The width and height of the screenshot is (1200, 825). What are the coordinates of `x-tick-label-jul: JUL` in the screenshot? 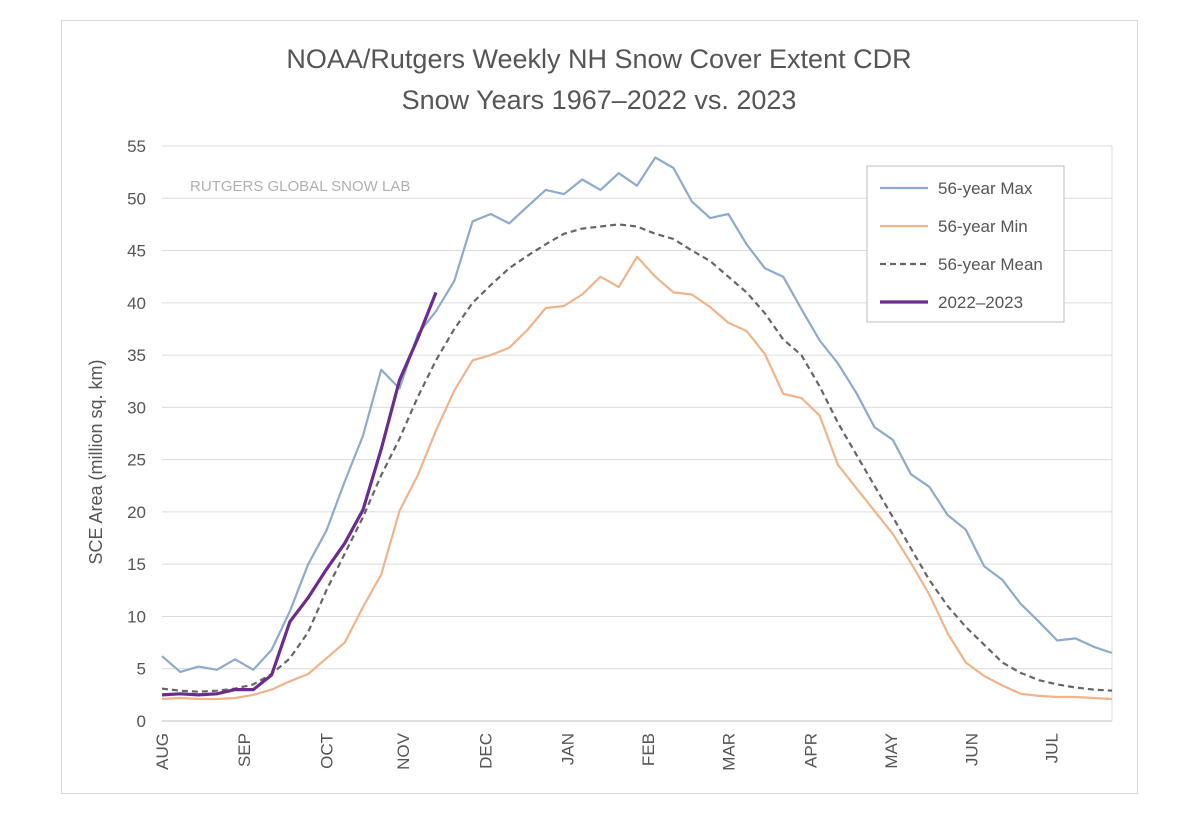 It's located at (1052, 748).